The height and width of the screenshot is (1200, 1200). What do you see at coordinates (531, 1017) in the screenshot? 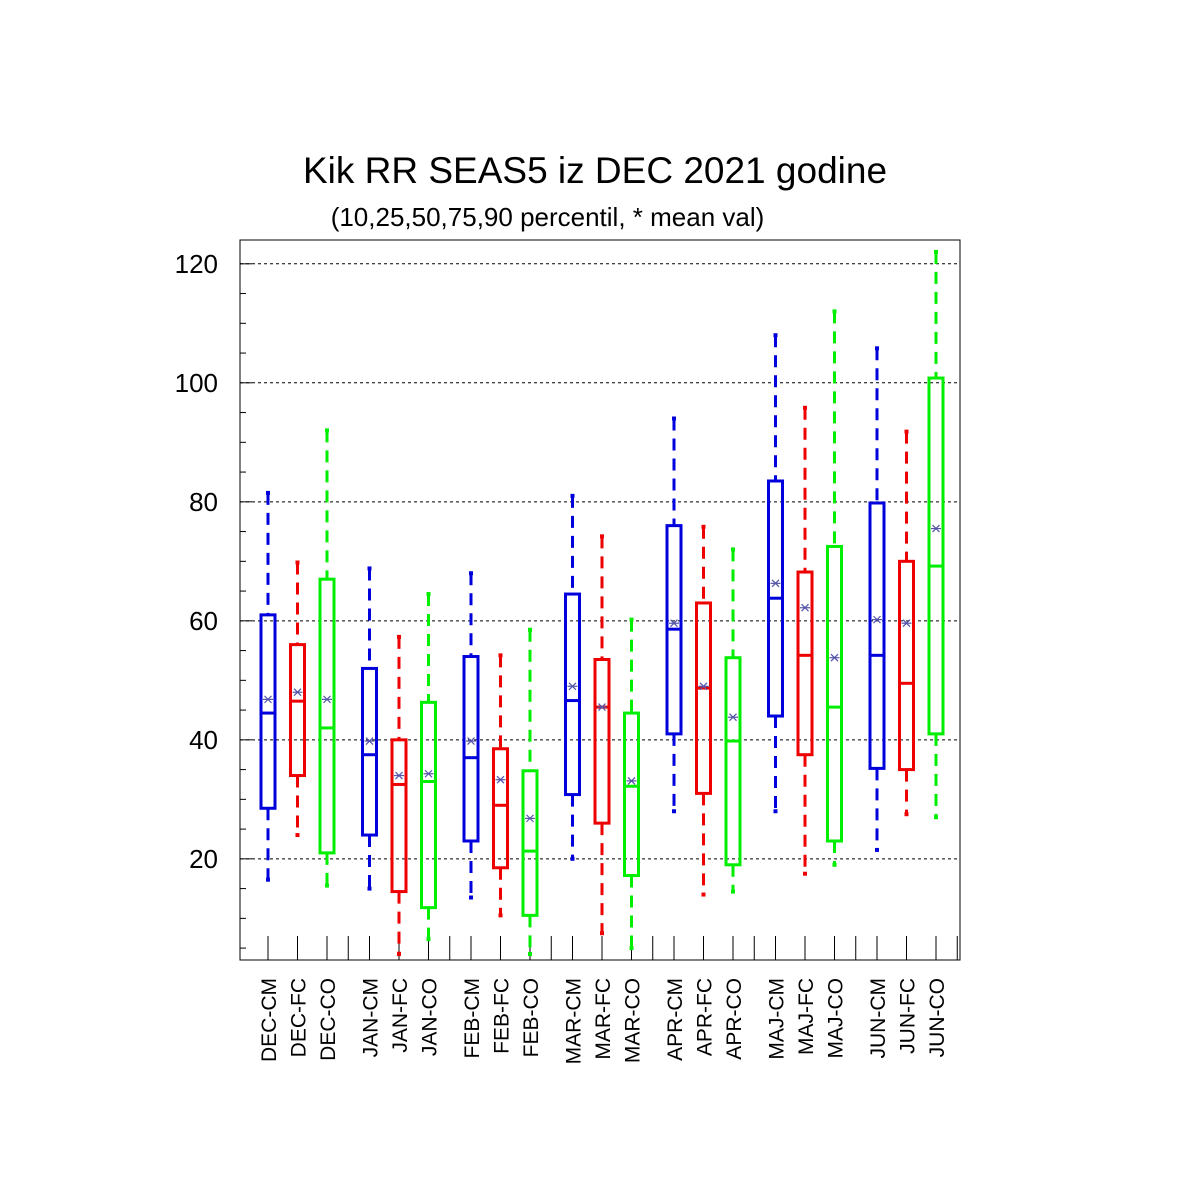
I see `x-tick-label: FEB-CO` at bounding box center [531, 1017].